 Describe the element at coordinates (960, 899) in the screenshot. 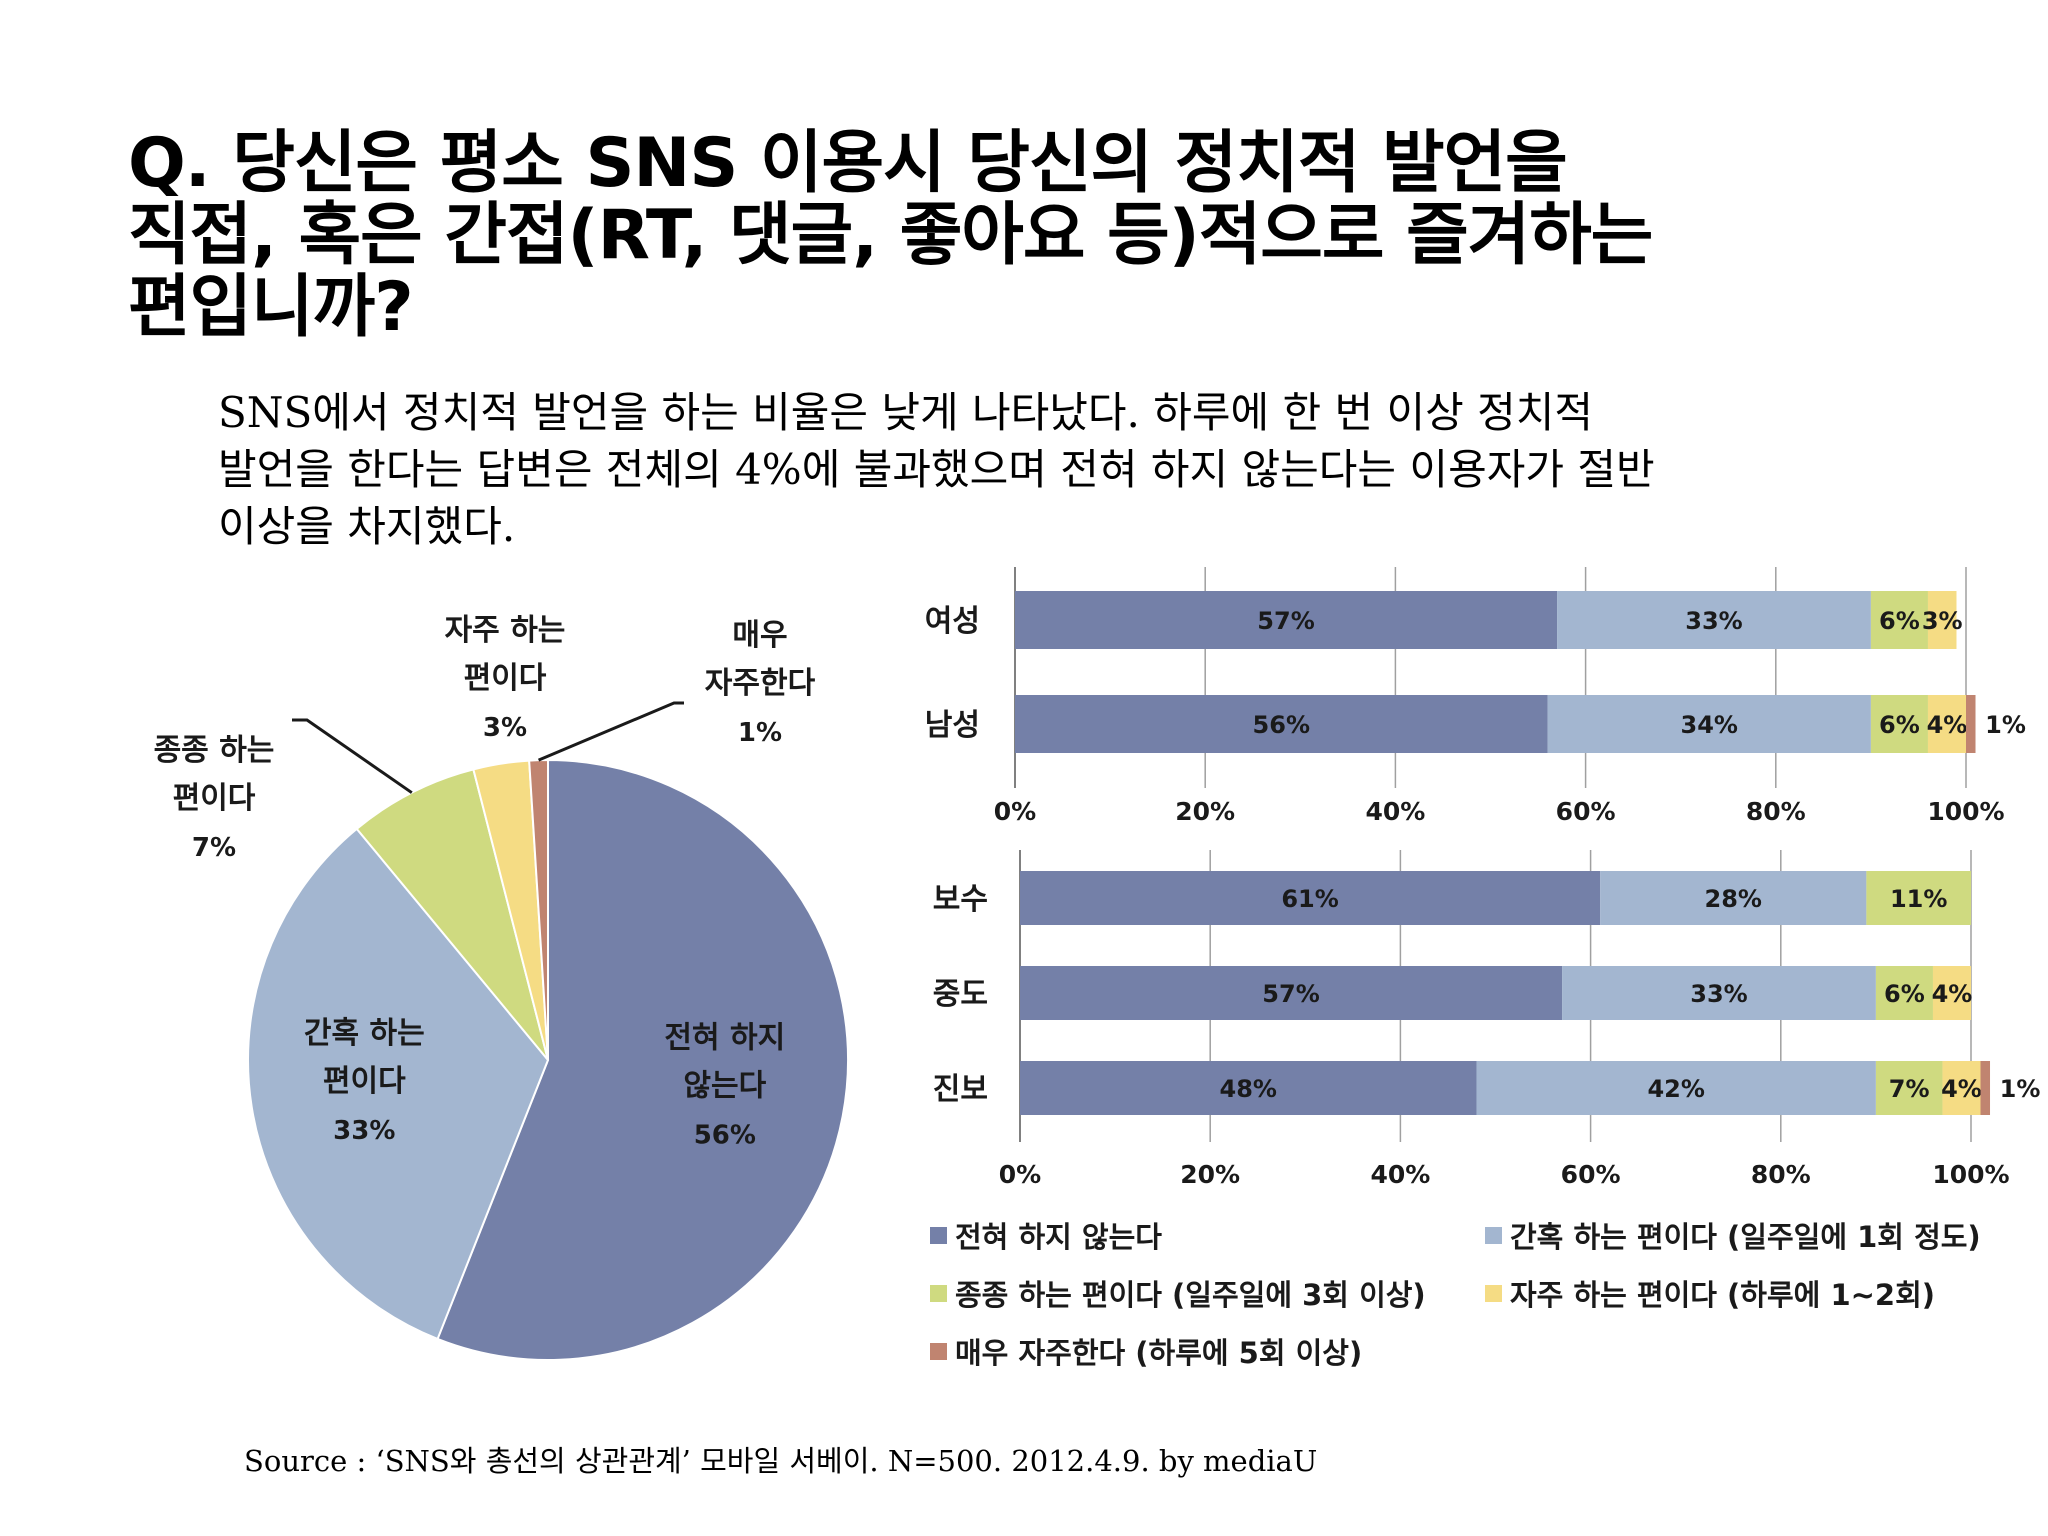

I see `y-category-label: 보수` at that location.